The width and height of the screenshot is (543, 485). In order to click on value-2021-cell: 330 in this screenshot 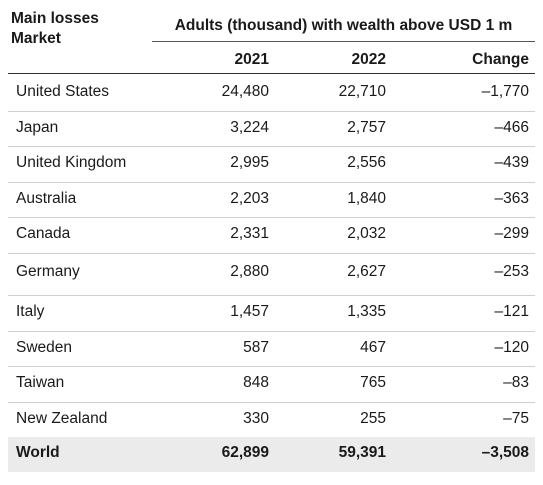, I will do `click(256, 418)`.